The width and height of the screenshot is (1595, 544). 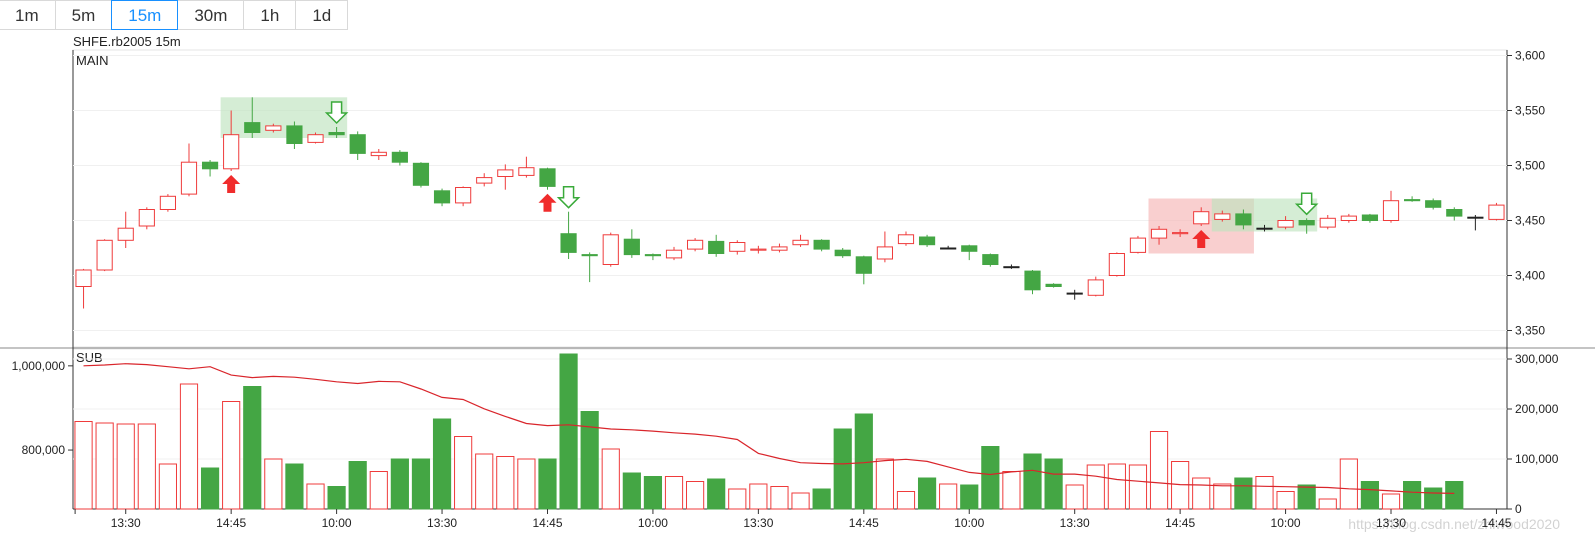 I want to click on sub-y-tick-label: 200,000, so click(x=1537, y=409).